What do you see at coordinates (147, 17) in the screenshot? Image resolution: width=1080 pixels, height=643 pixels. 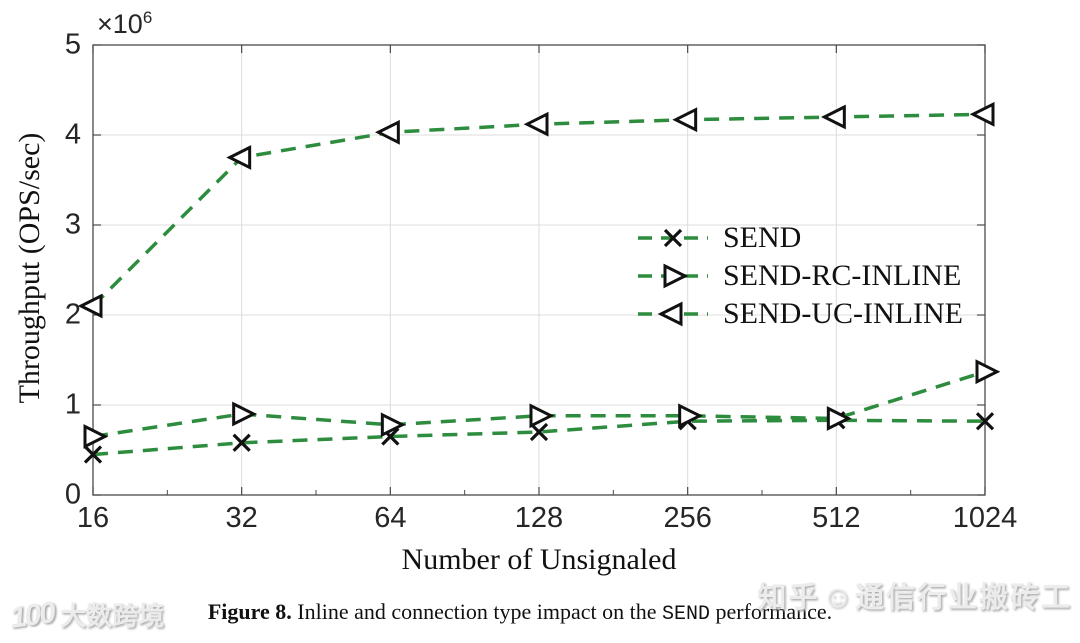 I see `y-axis-multiplier-exponent: 6` at bounding box center [147, 17].